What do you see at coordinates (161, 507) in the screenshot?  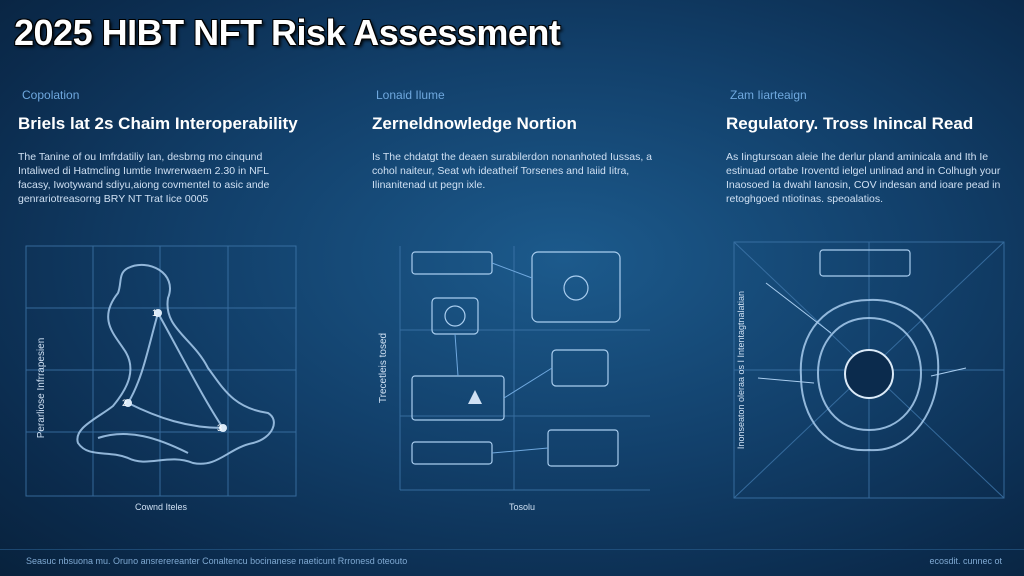 I see `x-axis-label: Cownd Iteles` at bounding box center [161, 507].